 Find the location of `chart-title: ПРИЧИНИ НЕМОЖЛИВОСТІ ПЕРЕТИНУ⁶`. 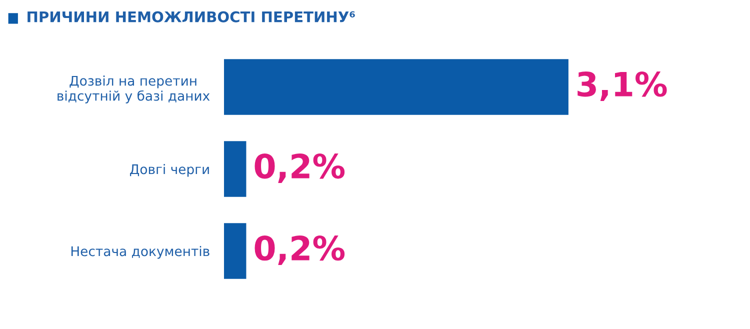

chart-title: ПРИЧИНИ НЕМОЖЛИВОСТІ ПЕРЕТИНУ⁶ is located at coordinates (191, 16).